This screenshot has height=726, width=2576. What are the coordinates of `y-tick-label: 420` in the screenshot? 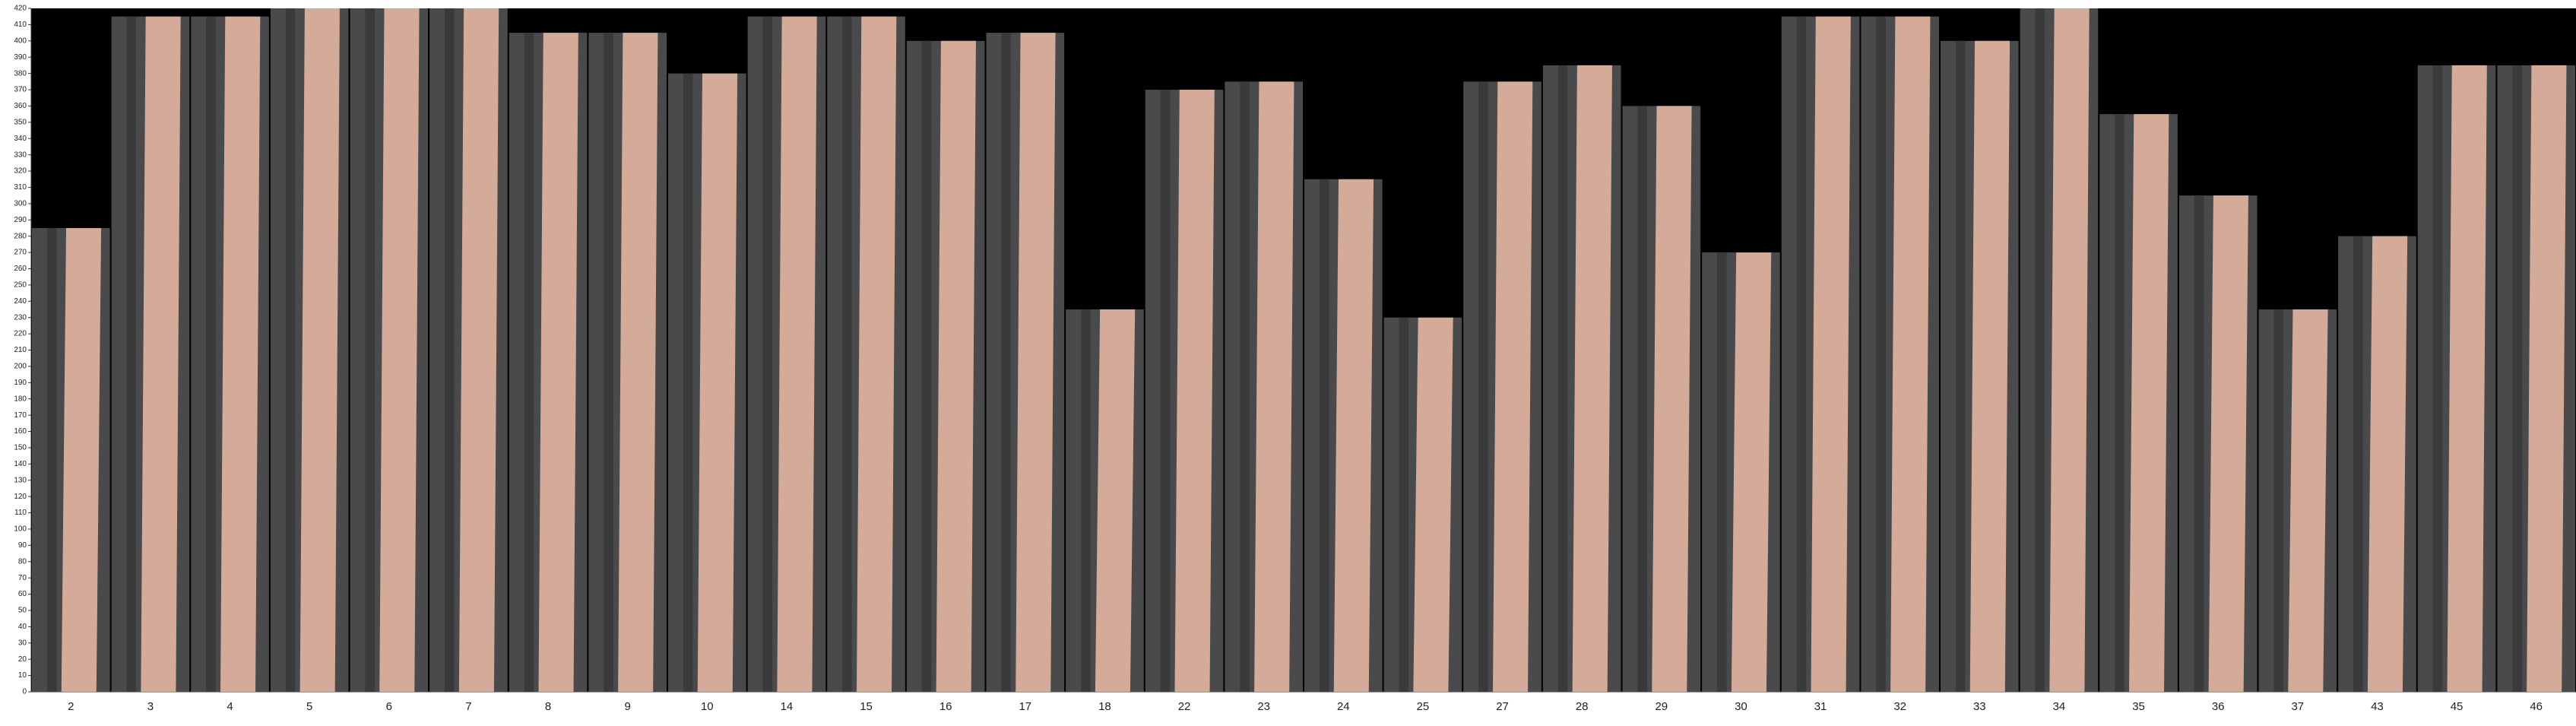 It's located at (20, 9).